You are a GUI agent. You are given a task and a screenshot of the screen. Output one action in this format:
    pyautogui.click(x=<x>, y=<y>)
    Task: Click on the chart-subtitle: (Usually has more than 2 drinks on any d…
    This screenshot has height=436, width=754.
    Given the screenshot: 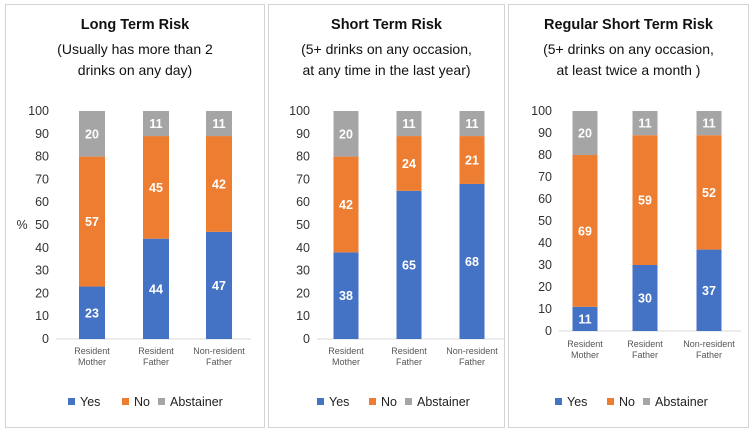 What is the action you would take?
    pyautogui.click(x=135, y=60)
    